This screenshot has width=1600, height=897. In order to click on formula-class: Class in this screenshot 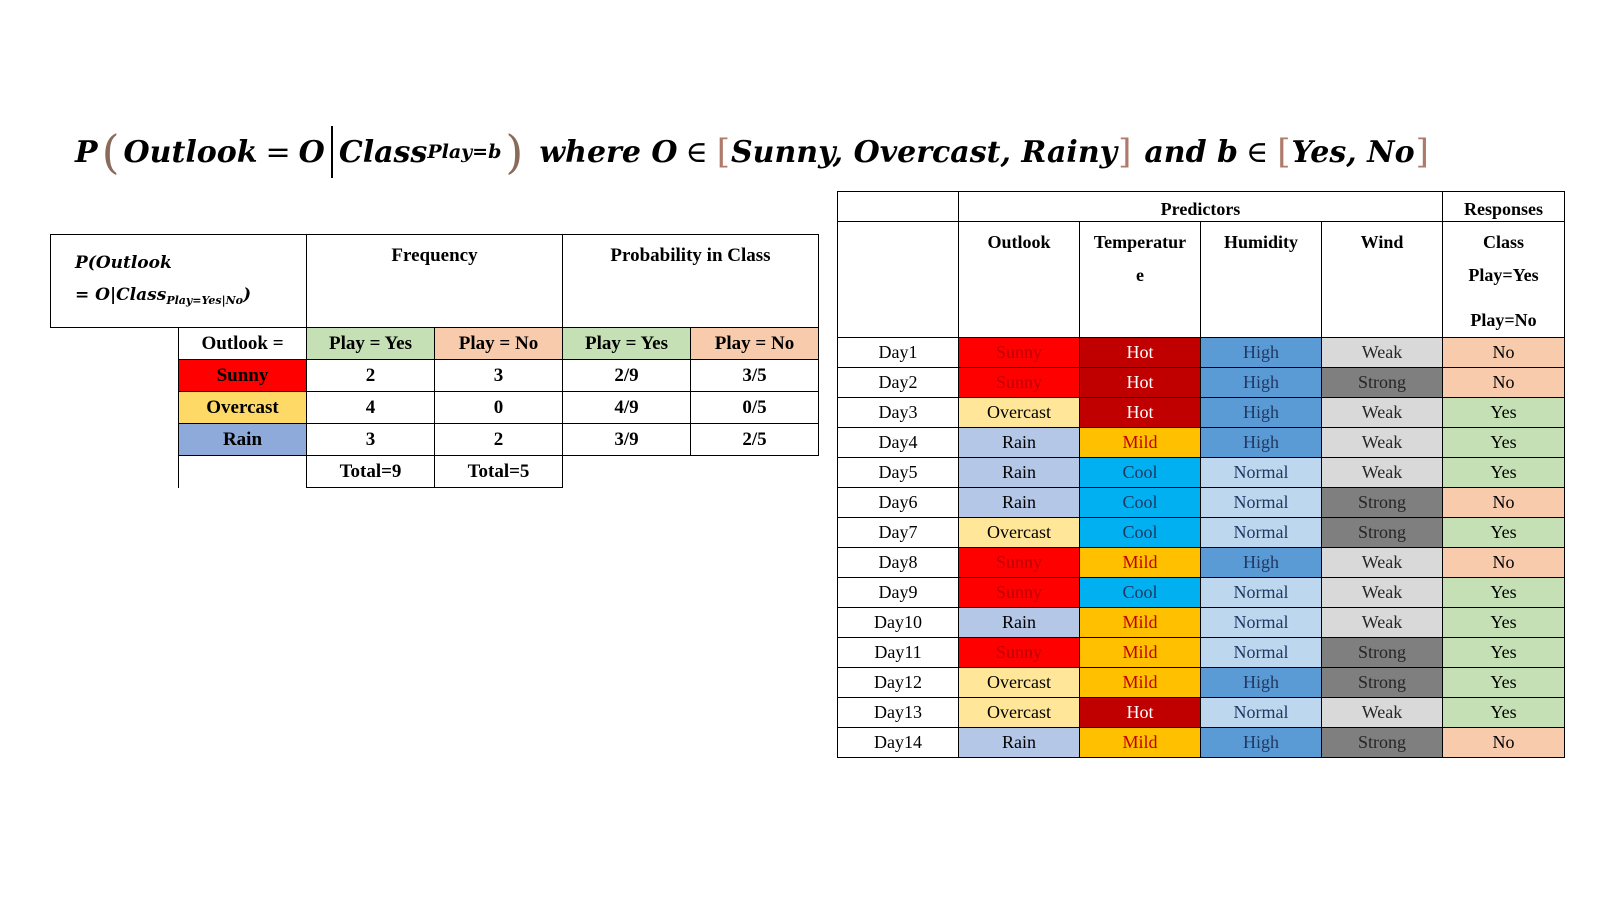, I will do `click(383, 152)`.